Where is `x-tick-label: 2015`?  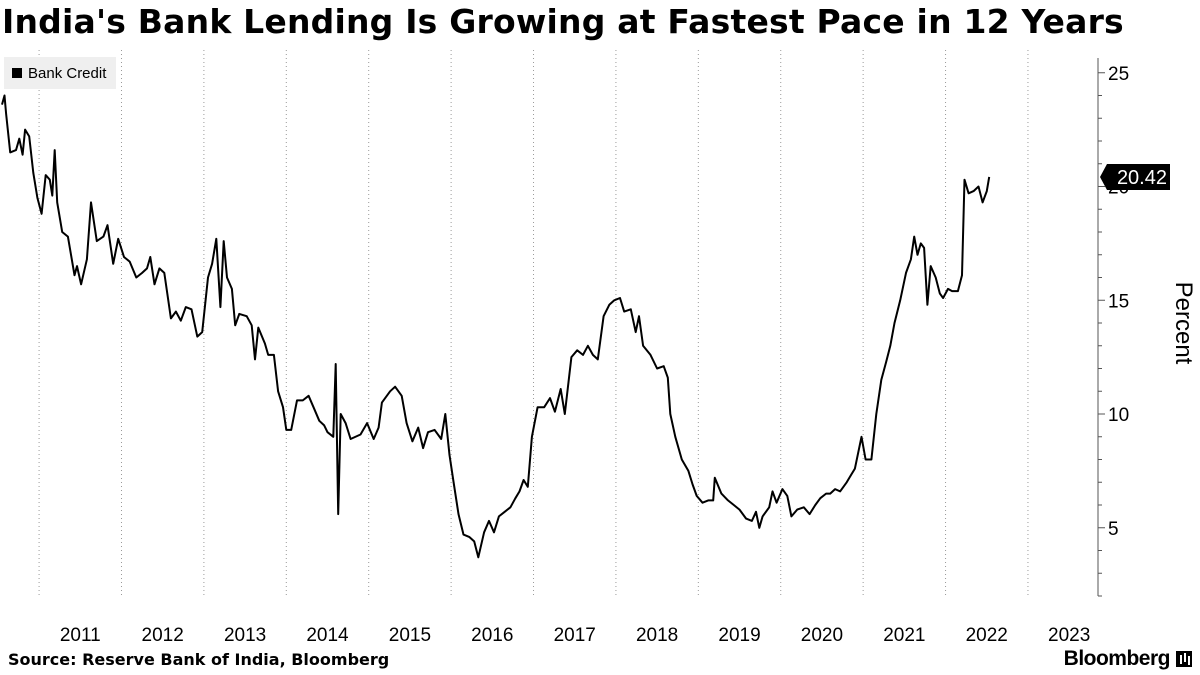
x-tick-label: 2015 is located at coordinates (410, 635).